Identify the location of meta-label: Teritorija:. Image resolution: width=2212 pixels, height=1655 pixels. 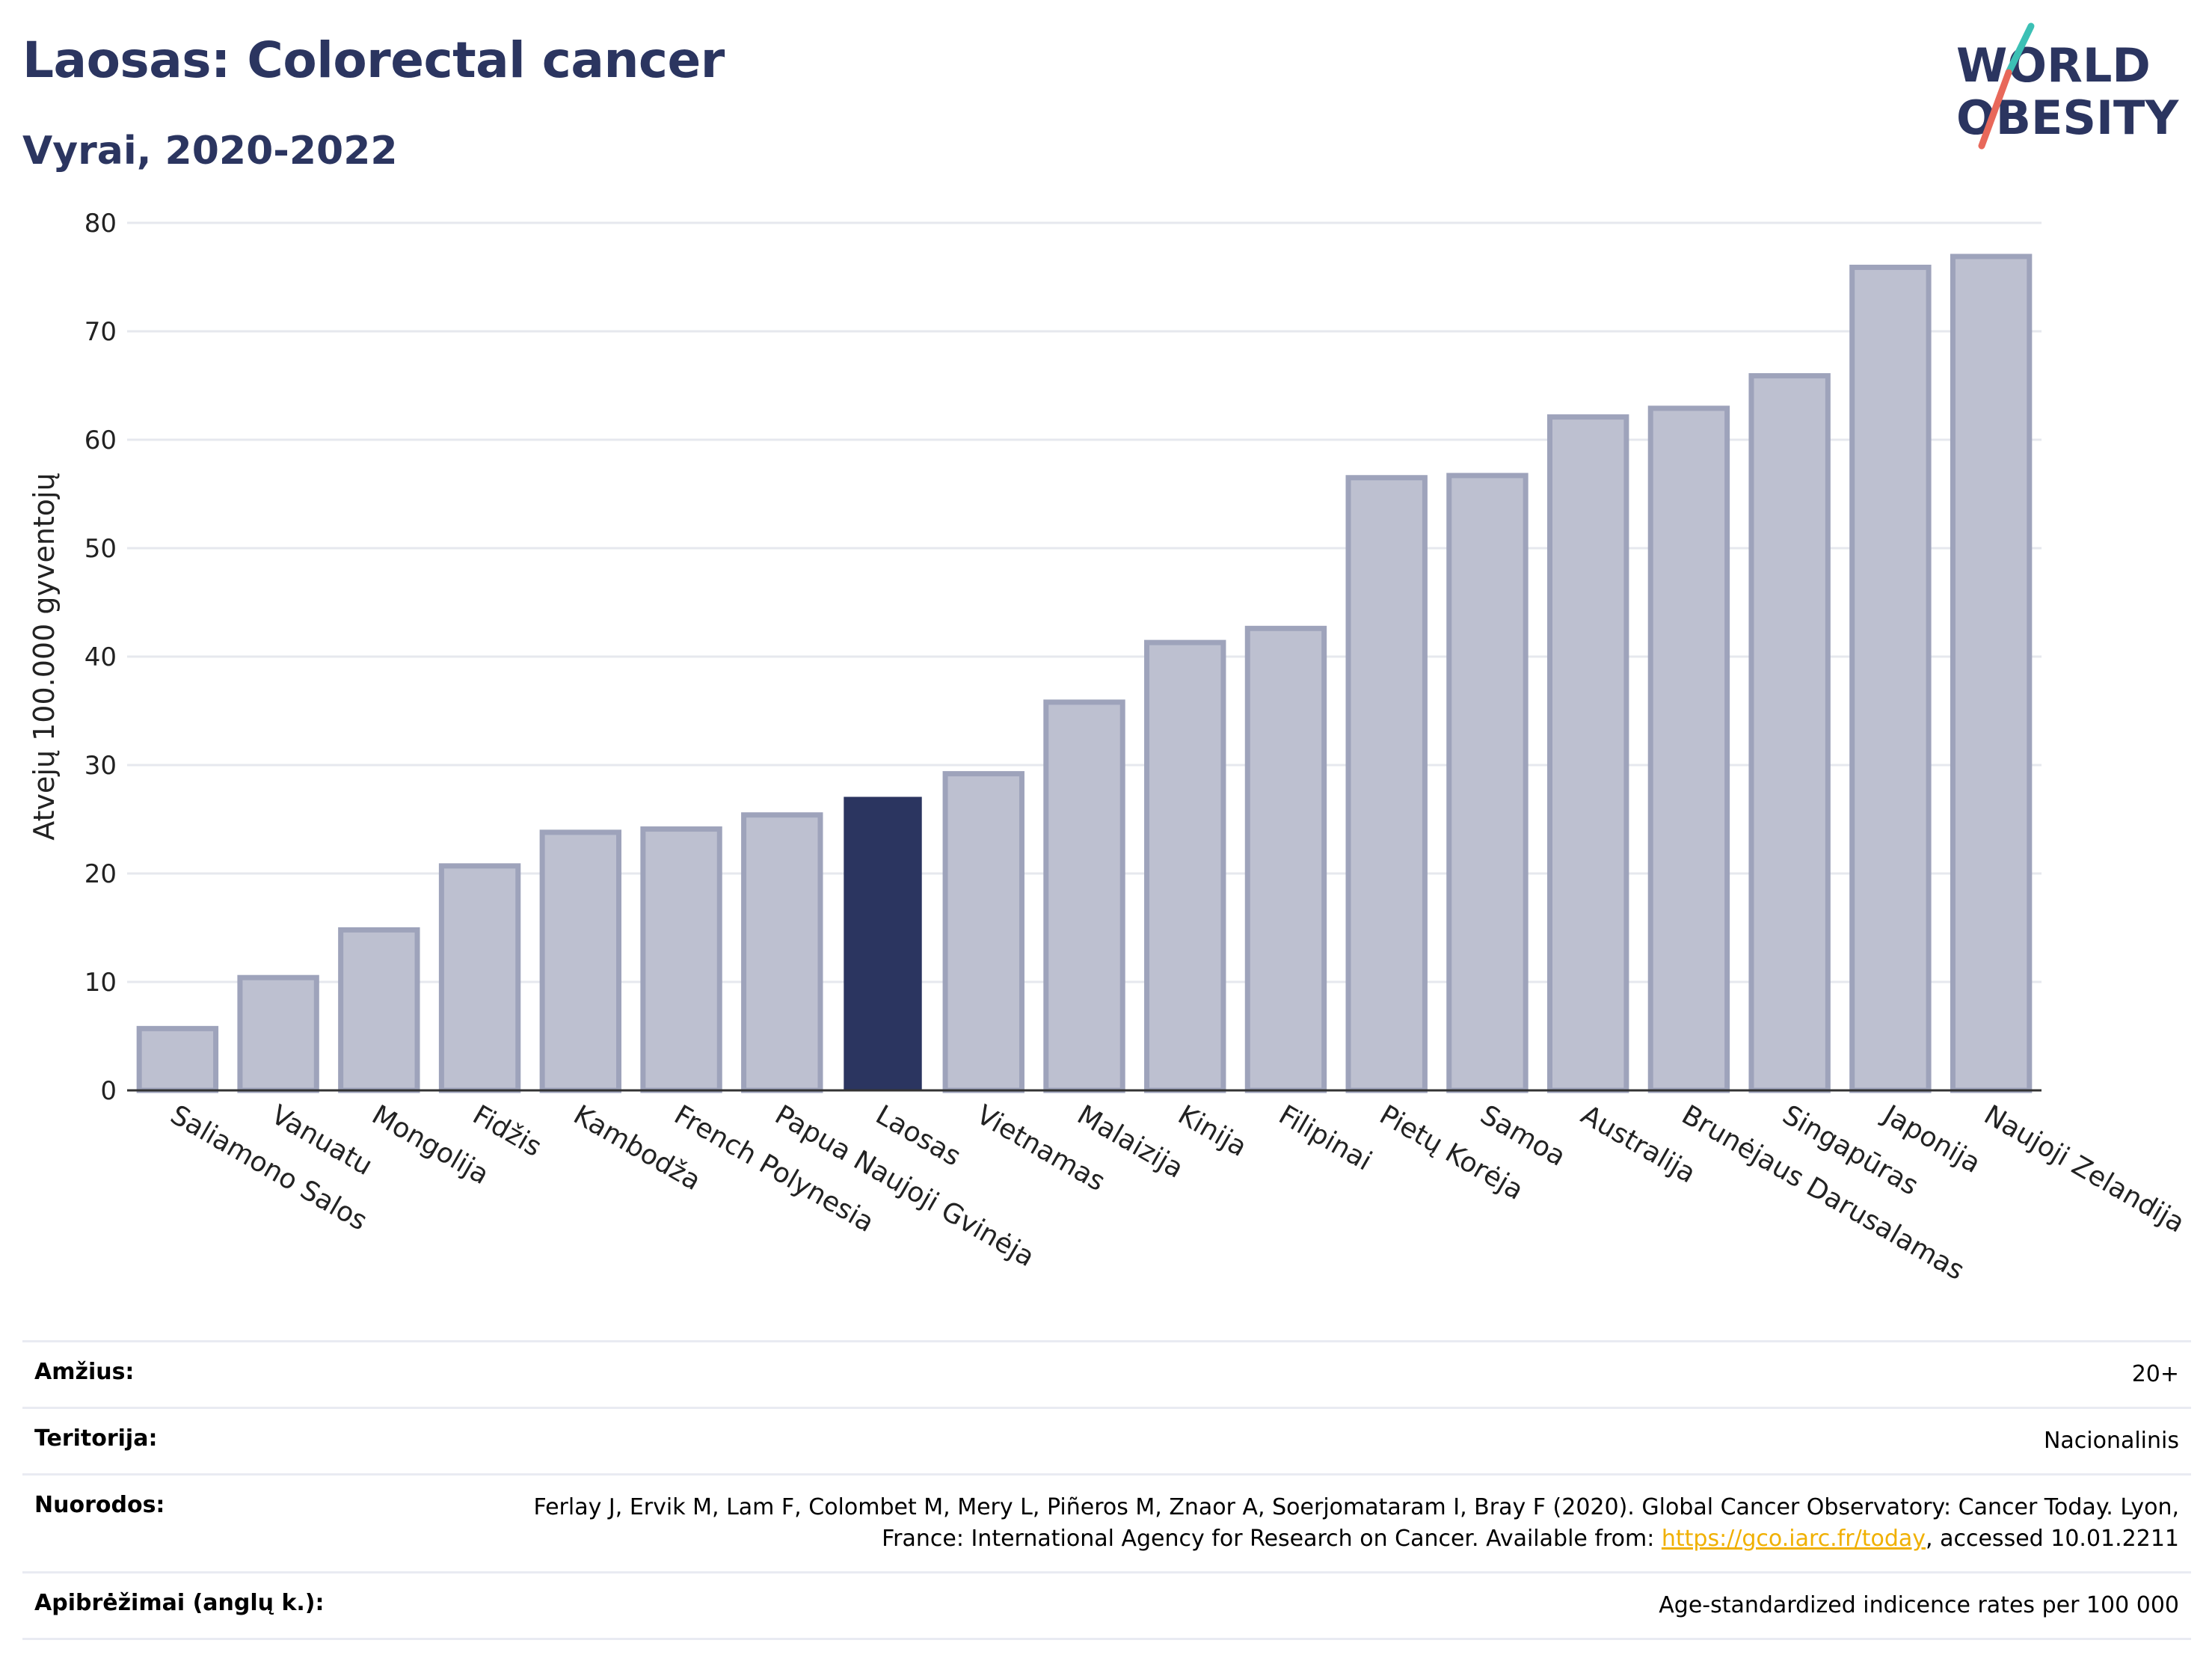
(96, 1438).